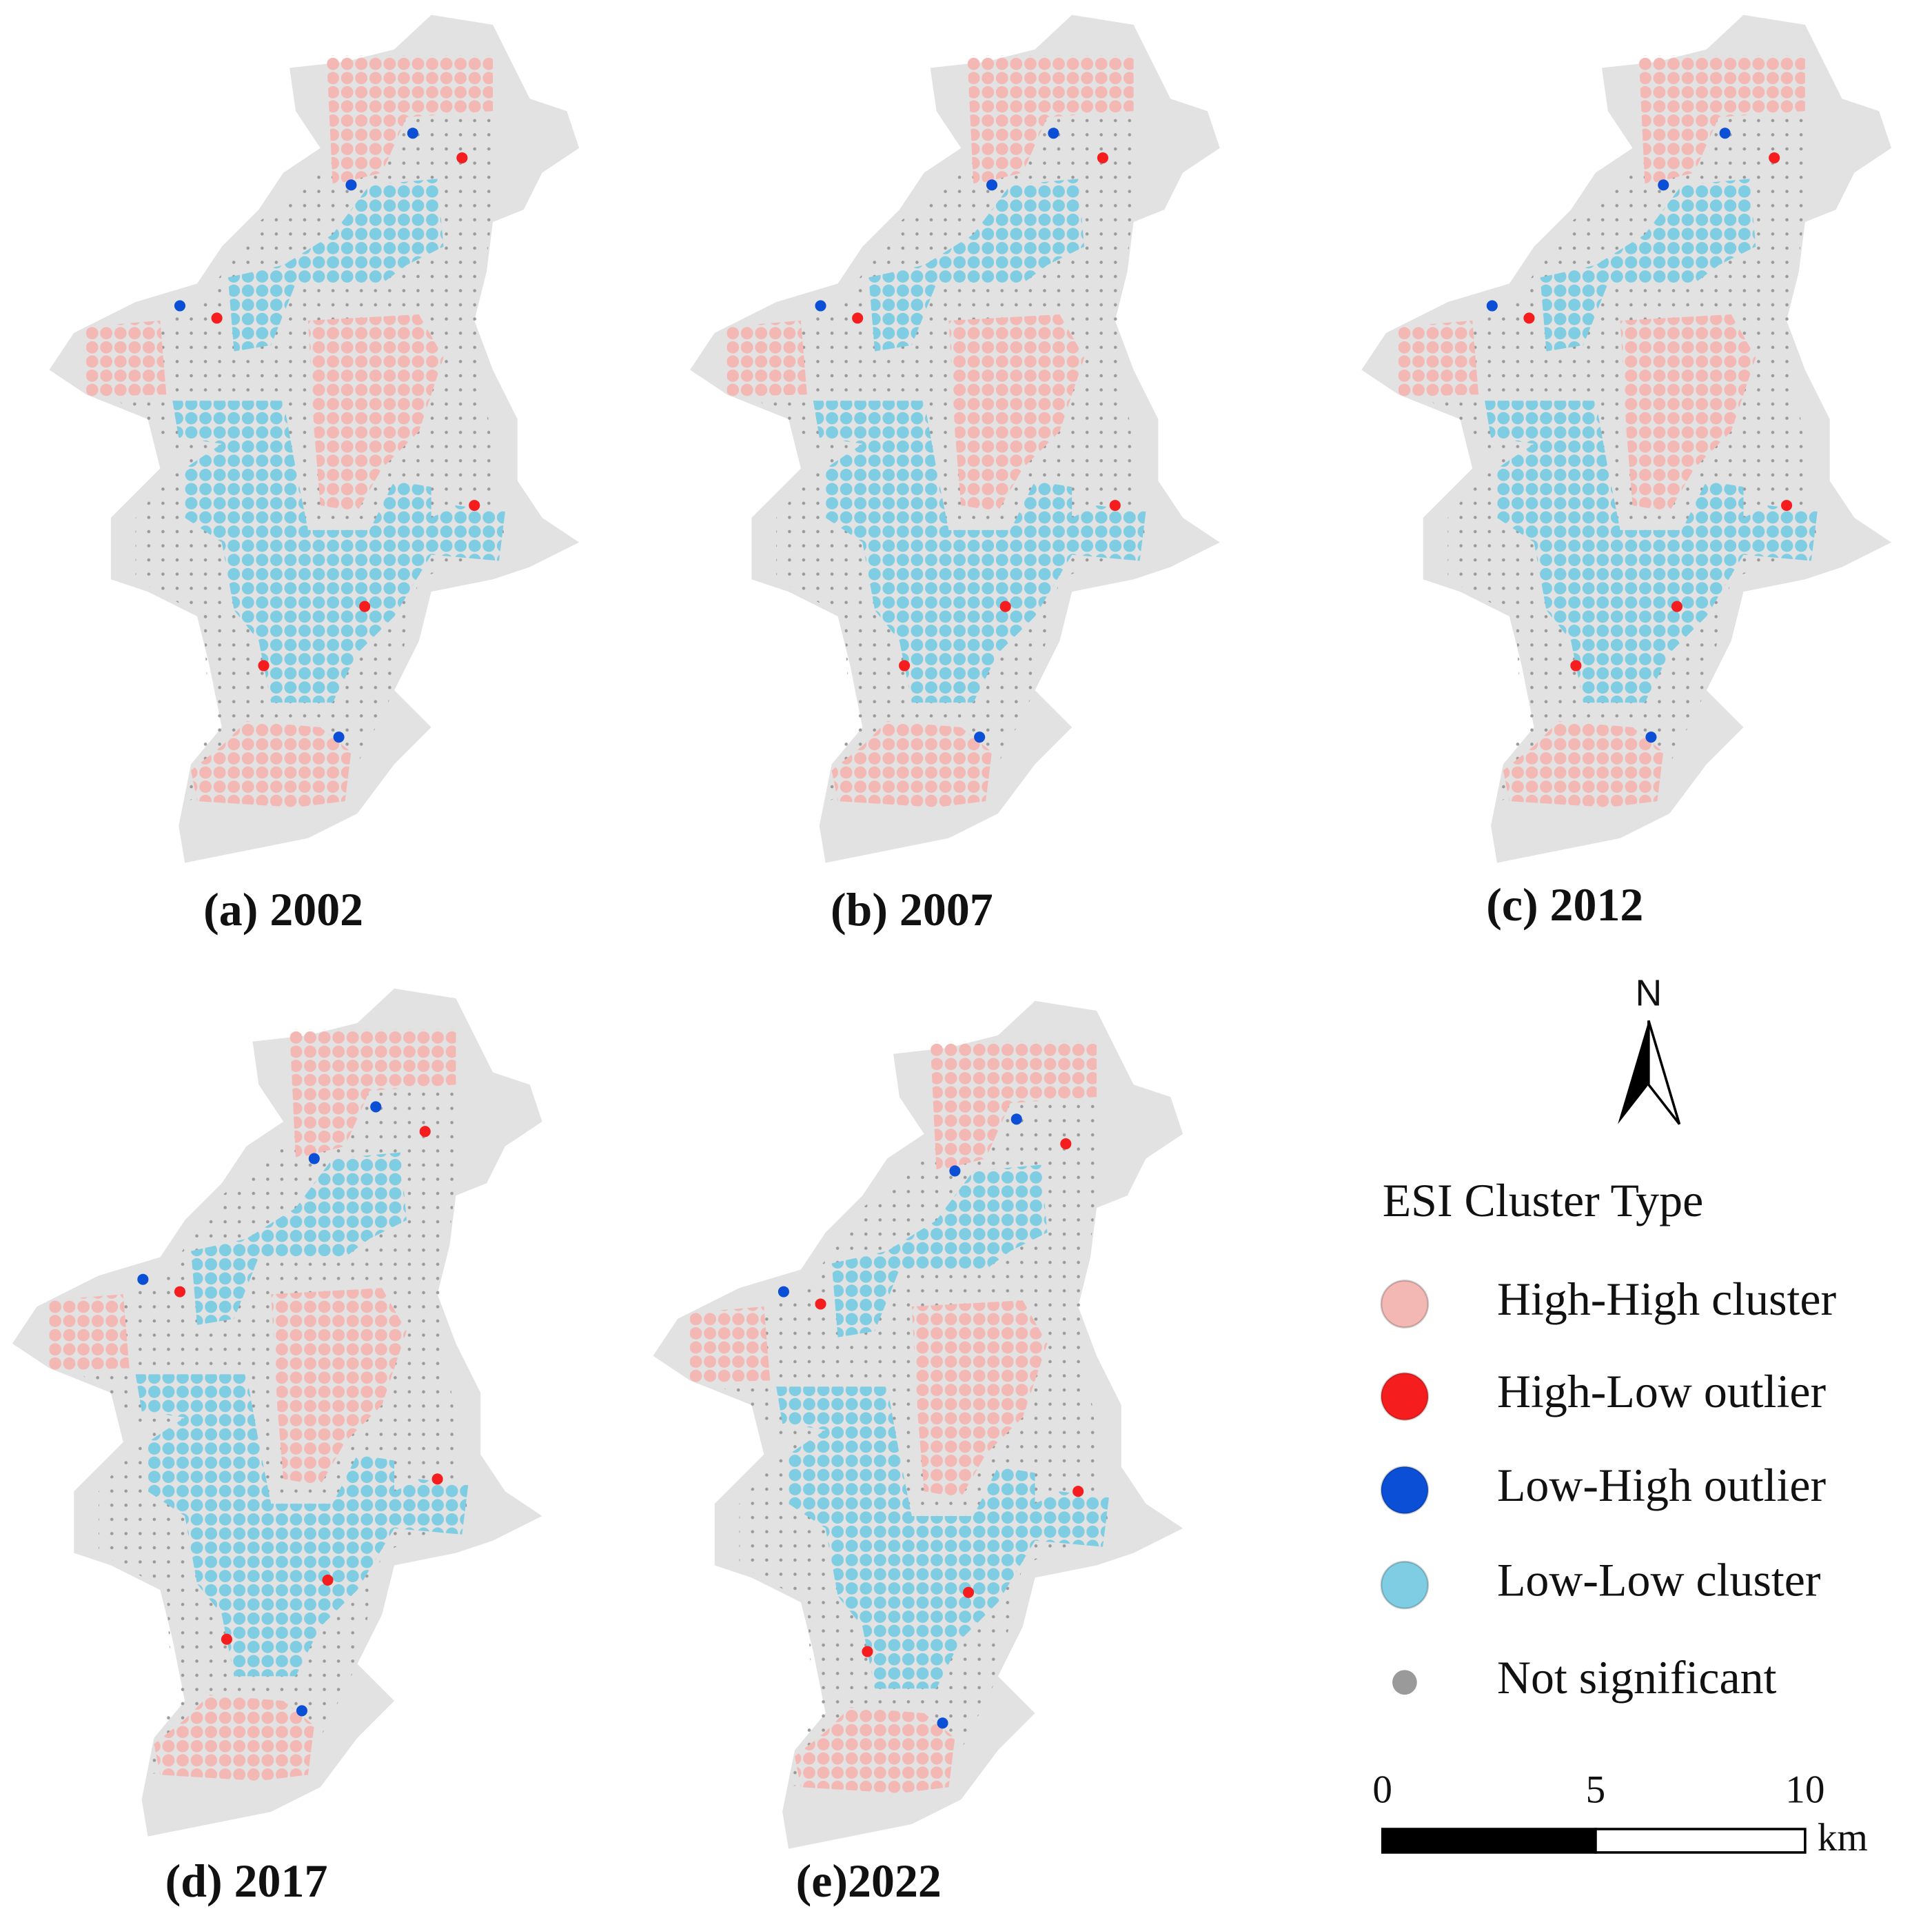 The width and height of the screenshot is (1932, 1929). What do you see at coordinates (1619, 1813) in the screenshot?
I see `scale-bar: 0 5 10 km` at bounding box center [1619, 1813].